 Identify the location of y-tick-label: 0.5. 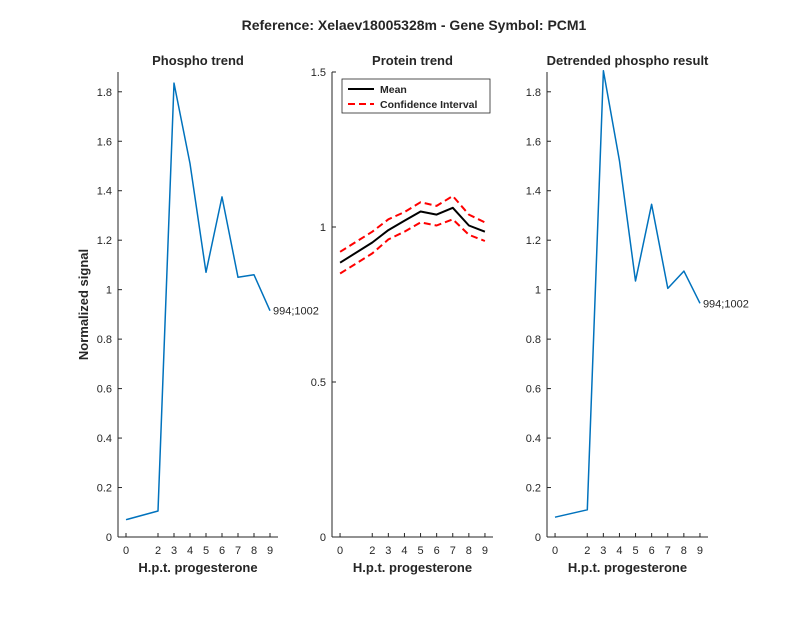
(318, 383).